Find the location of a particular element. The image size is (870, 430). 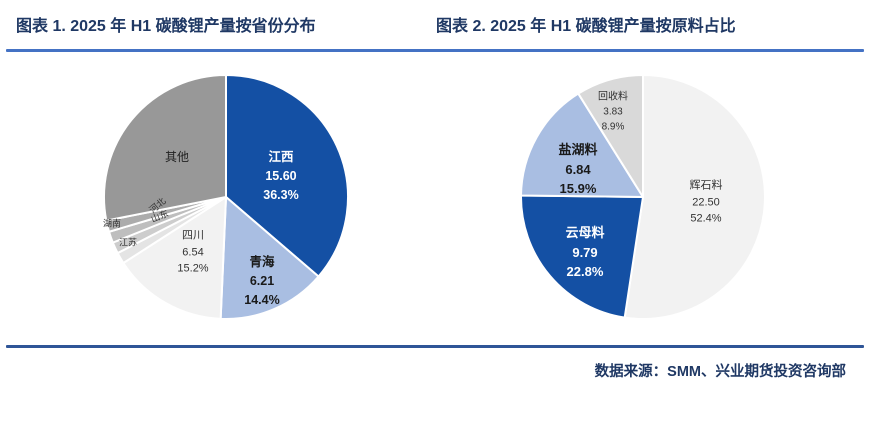

pie-slice-其他 is located at coordinates (165, 148).